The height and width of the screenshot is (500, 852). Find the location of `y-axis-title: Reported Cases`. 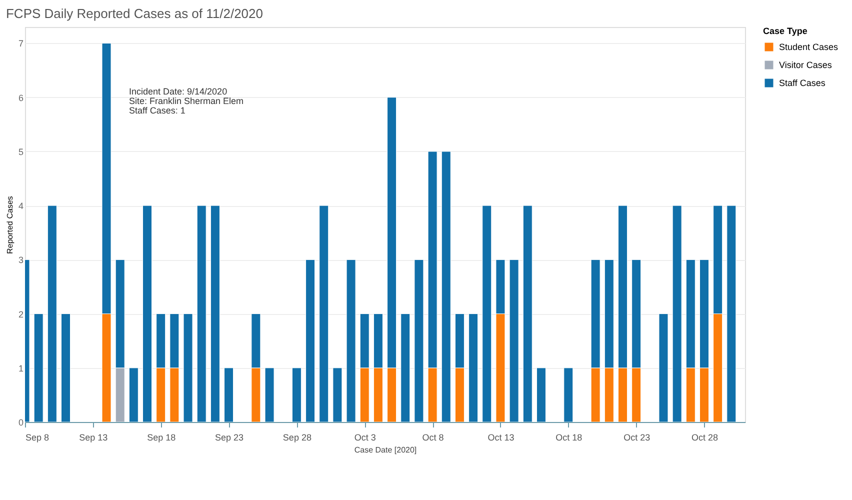

y-axis-title: Reported Cases is located at coordinates (9, 225).